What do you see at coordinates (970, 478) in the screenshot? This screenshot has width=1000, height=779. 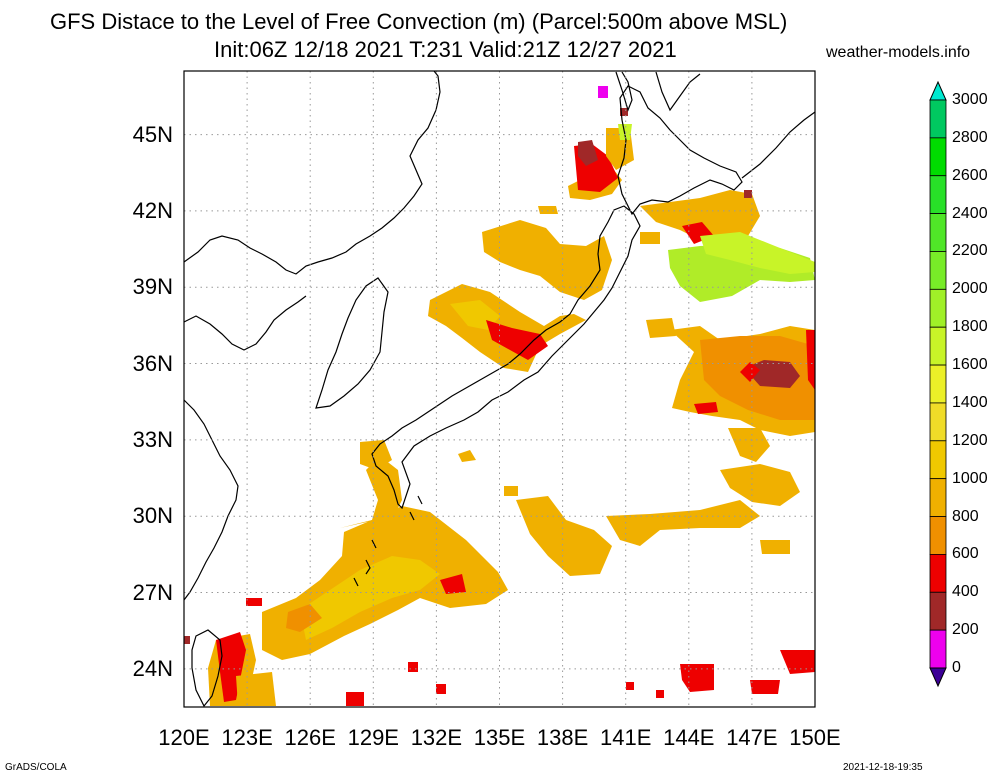 I see `colorbar-label: 1000` at bounding box center [970, 478].